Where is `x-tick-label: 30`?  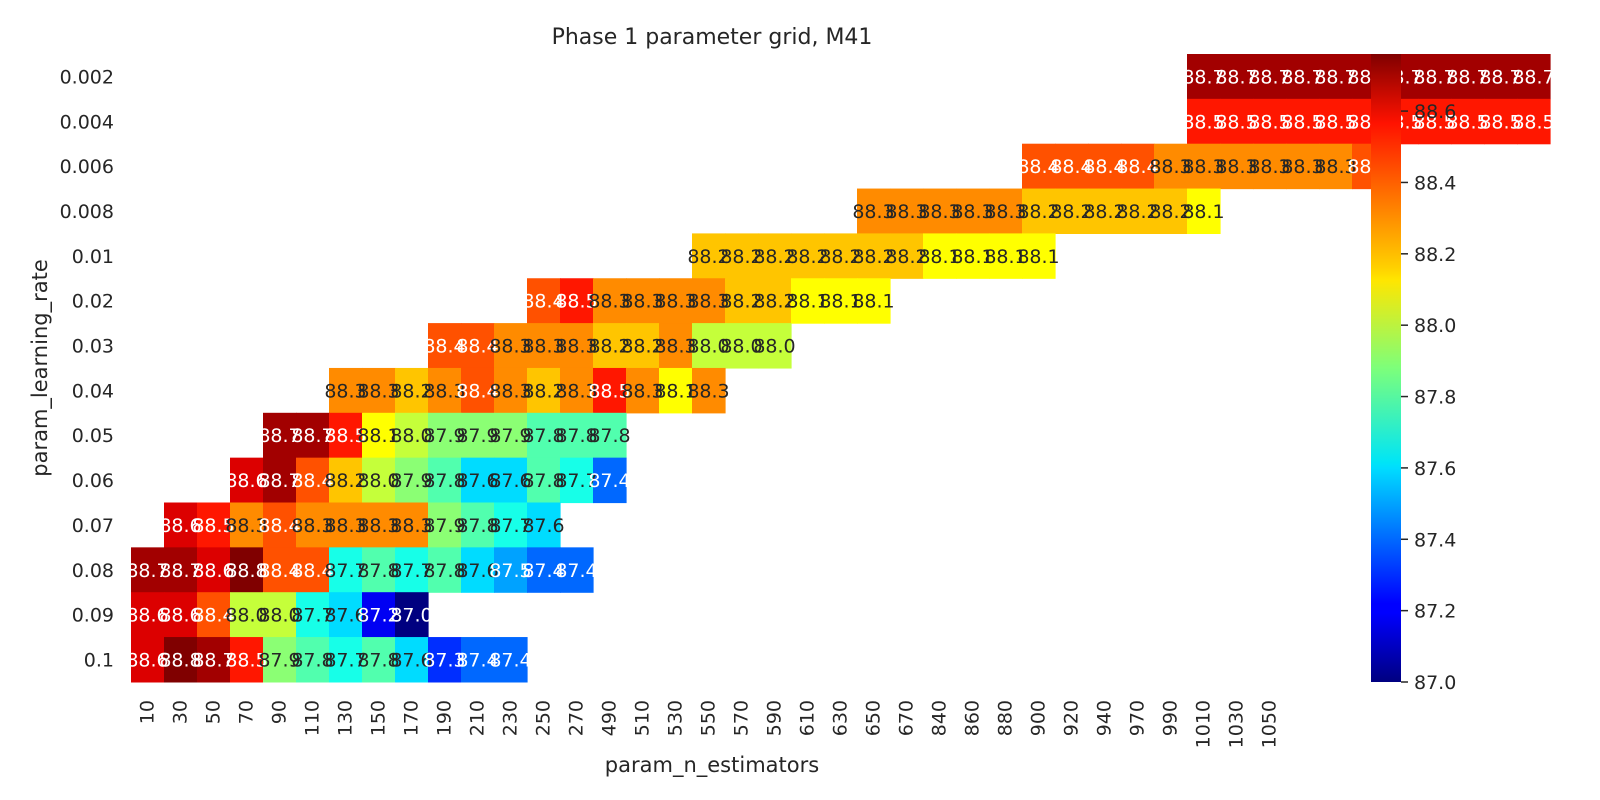 x-tick-label: 30 is located at coordinates (181, 712).